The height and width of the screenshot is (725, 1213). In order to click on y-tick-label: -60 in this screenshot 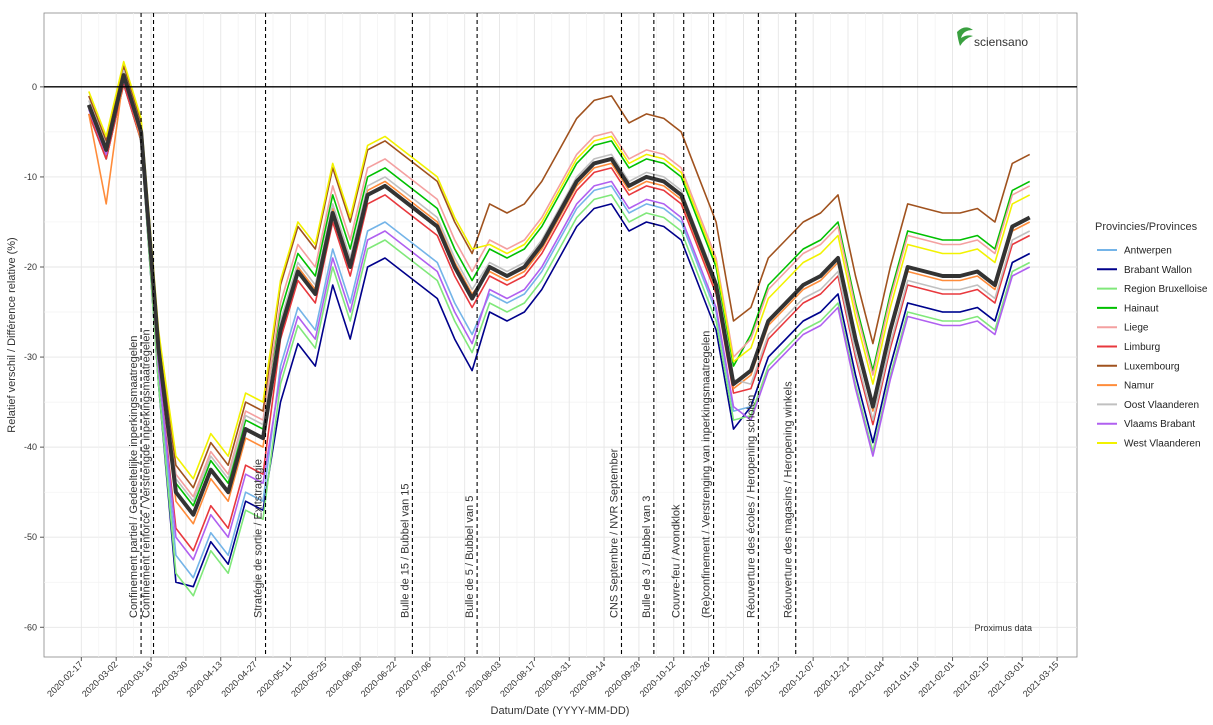, I will do `click(30, 627)`.